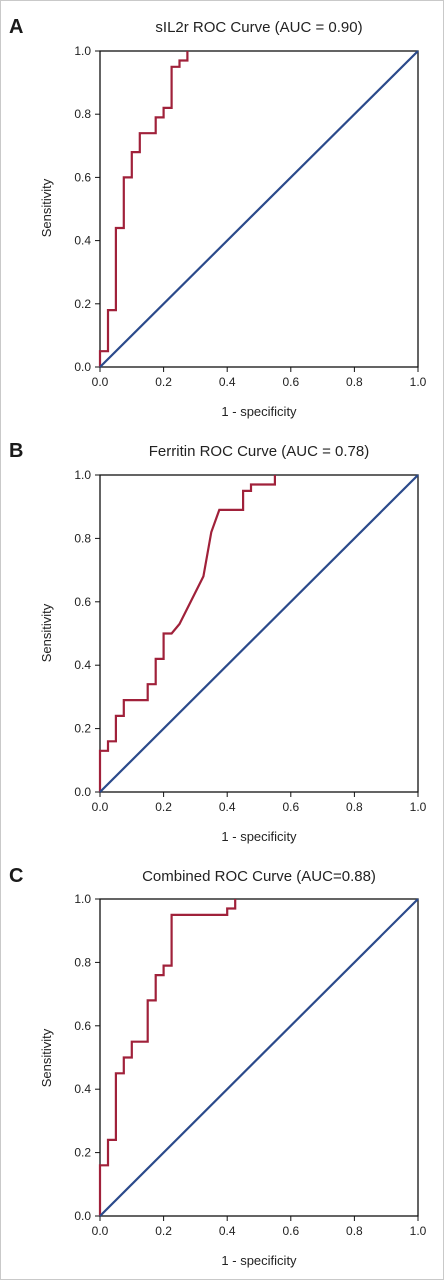 This screenshot has height=1280, width=444. I want to click on panel-b-y-tick-label: 0.8, so click(82, 538).